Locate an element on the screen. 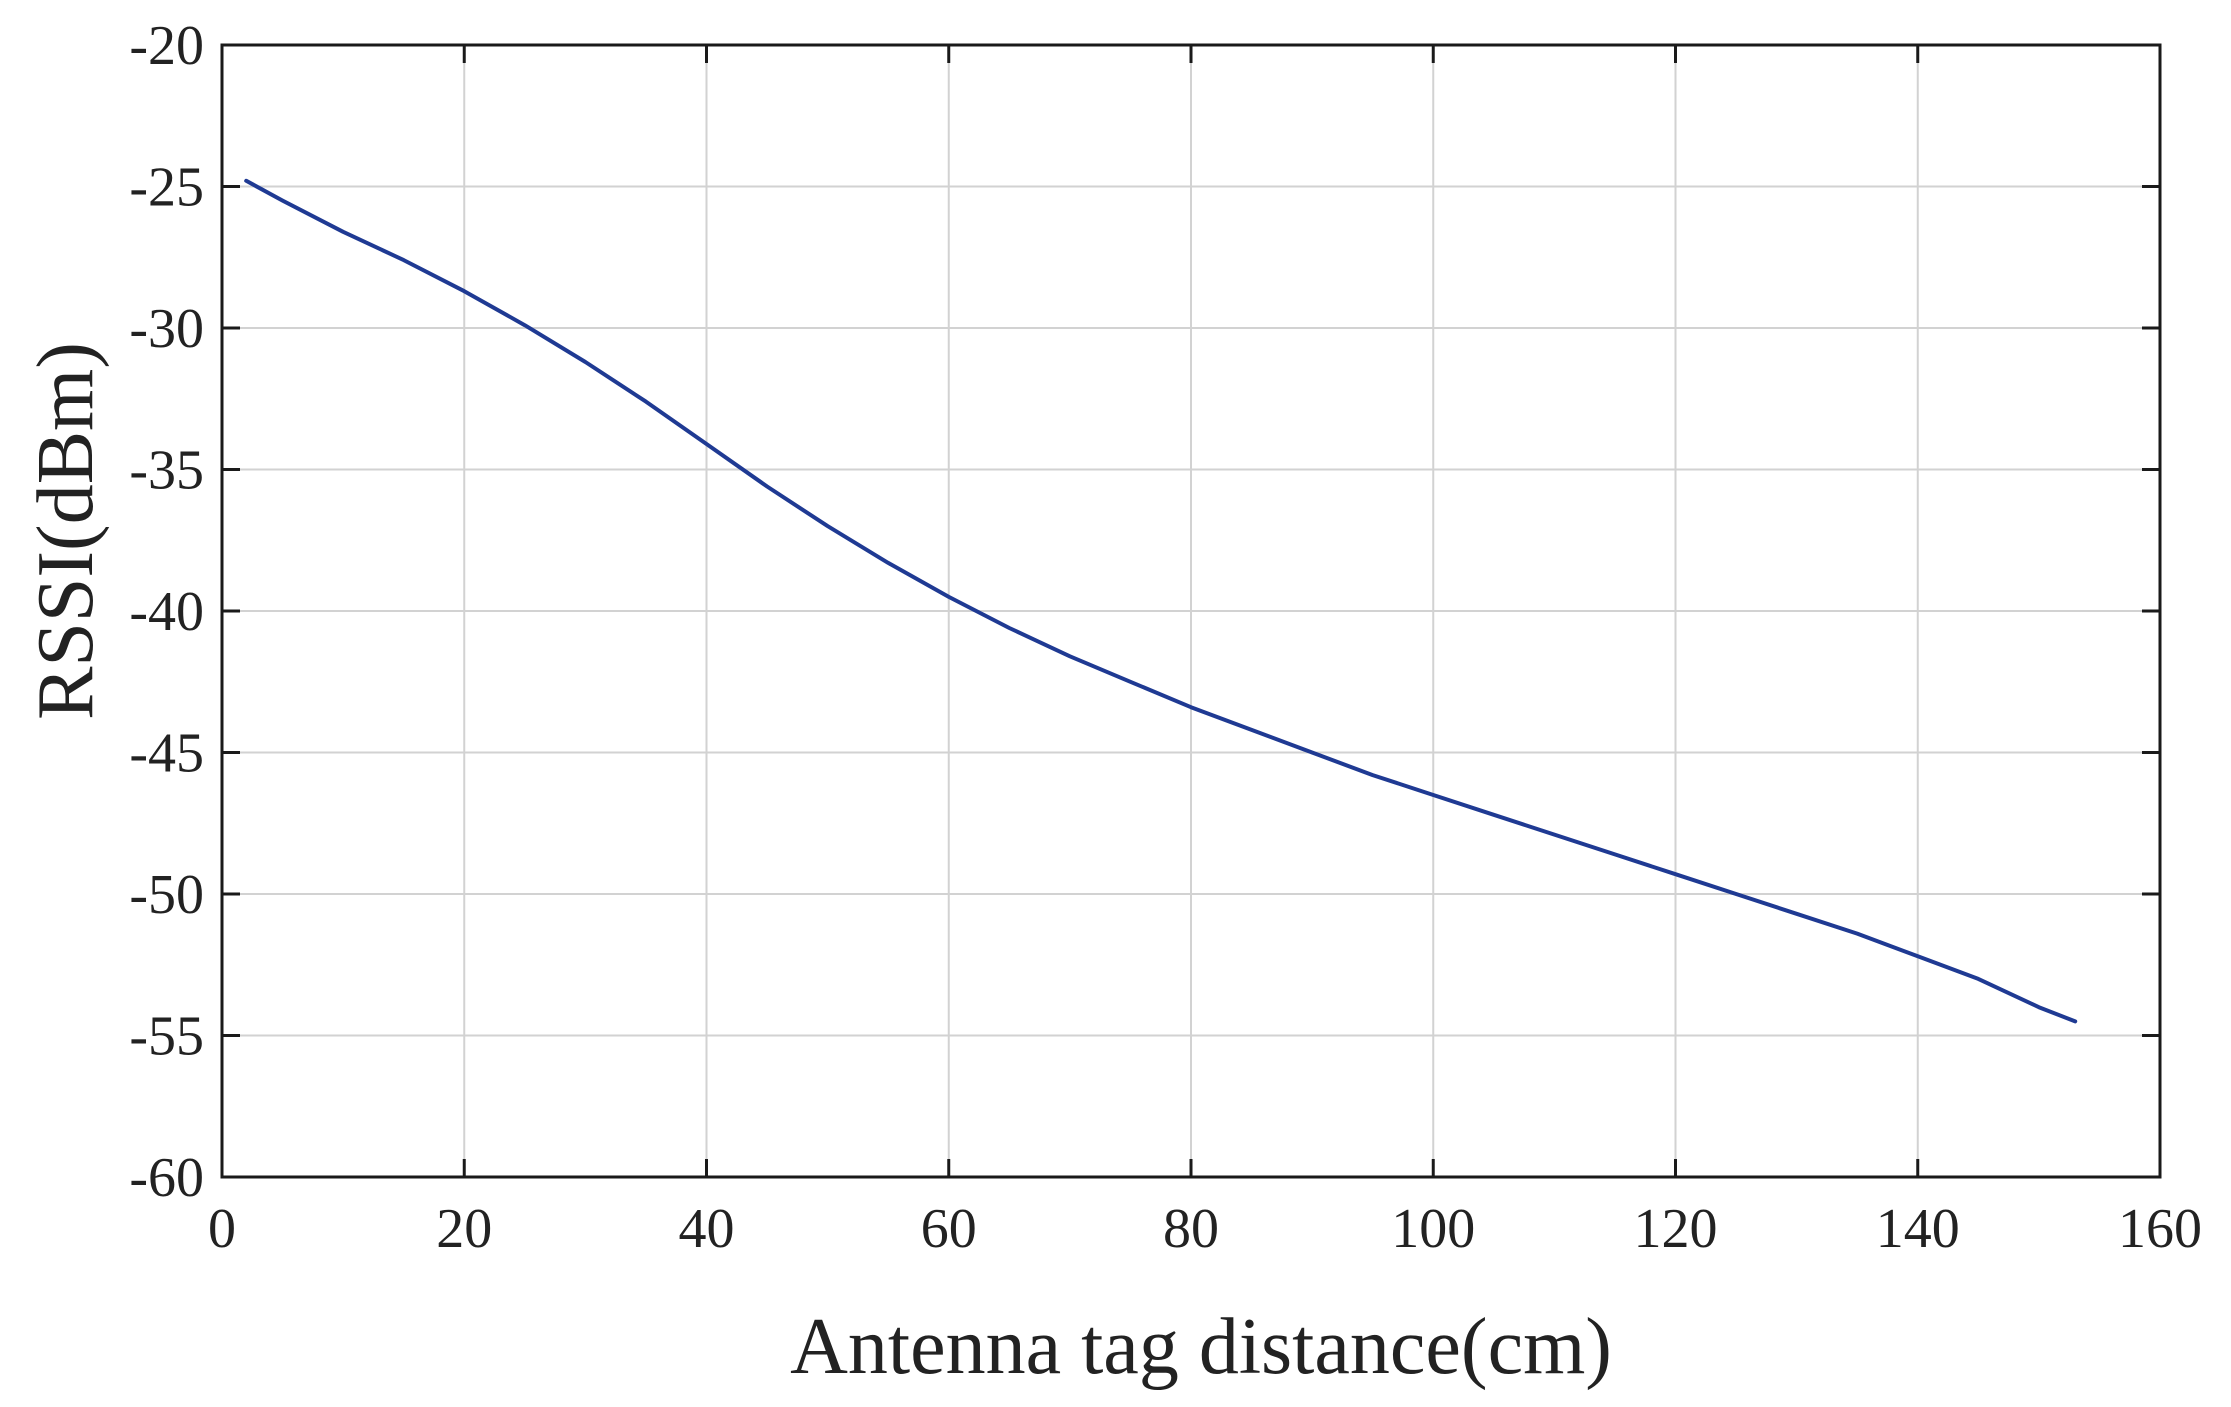  x-axis-title: Antenna tag distance(cm) is located at coordinates (1201, 1347).